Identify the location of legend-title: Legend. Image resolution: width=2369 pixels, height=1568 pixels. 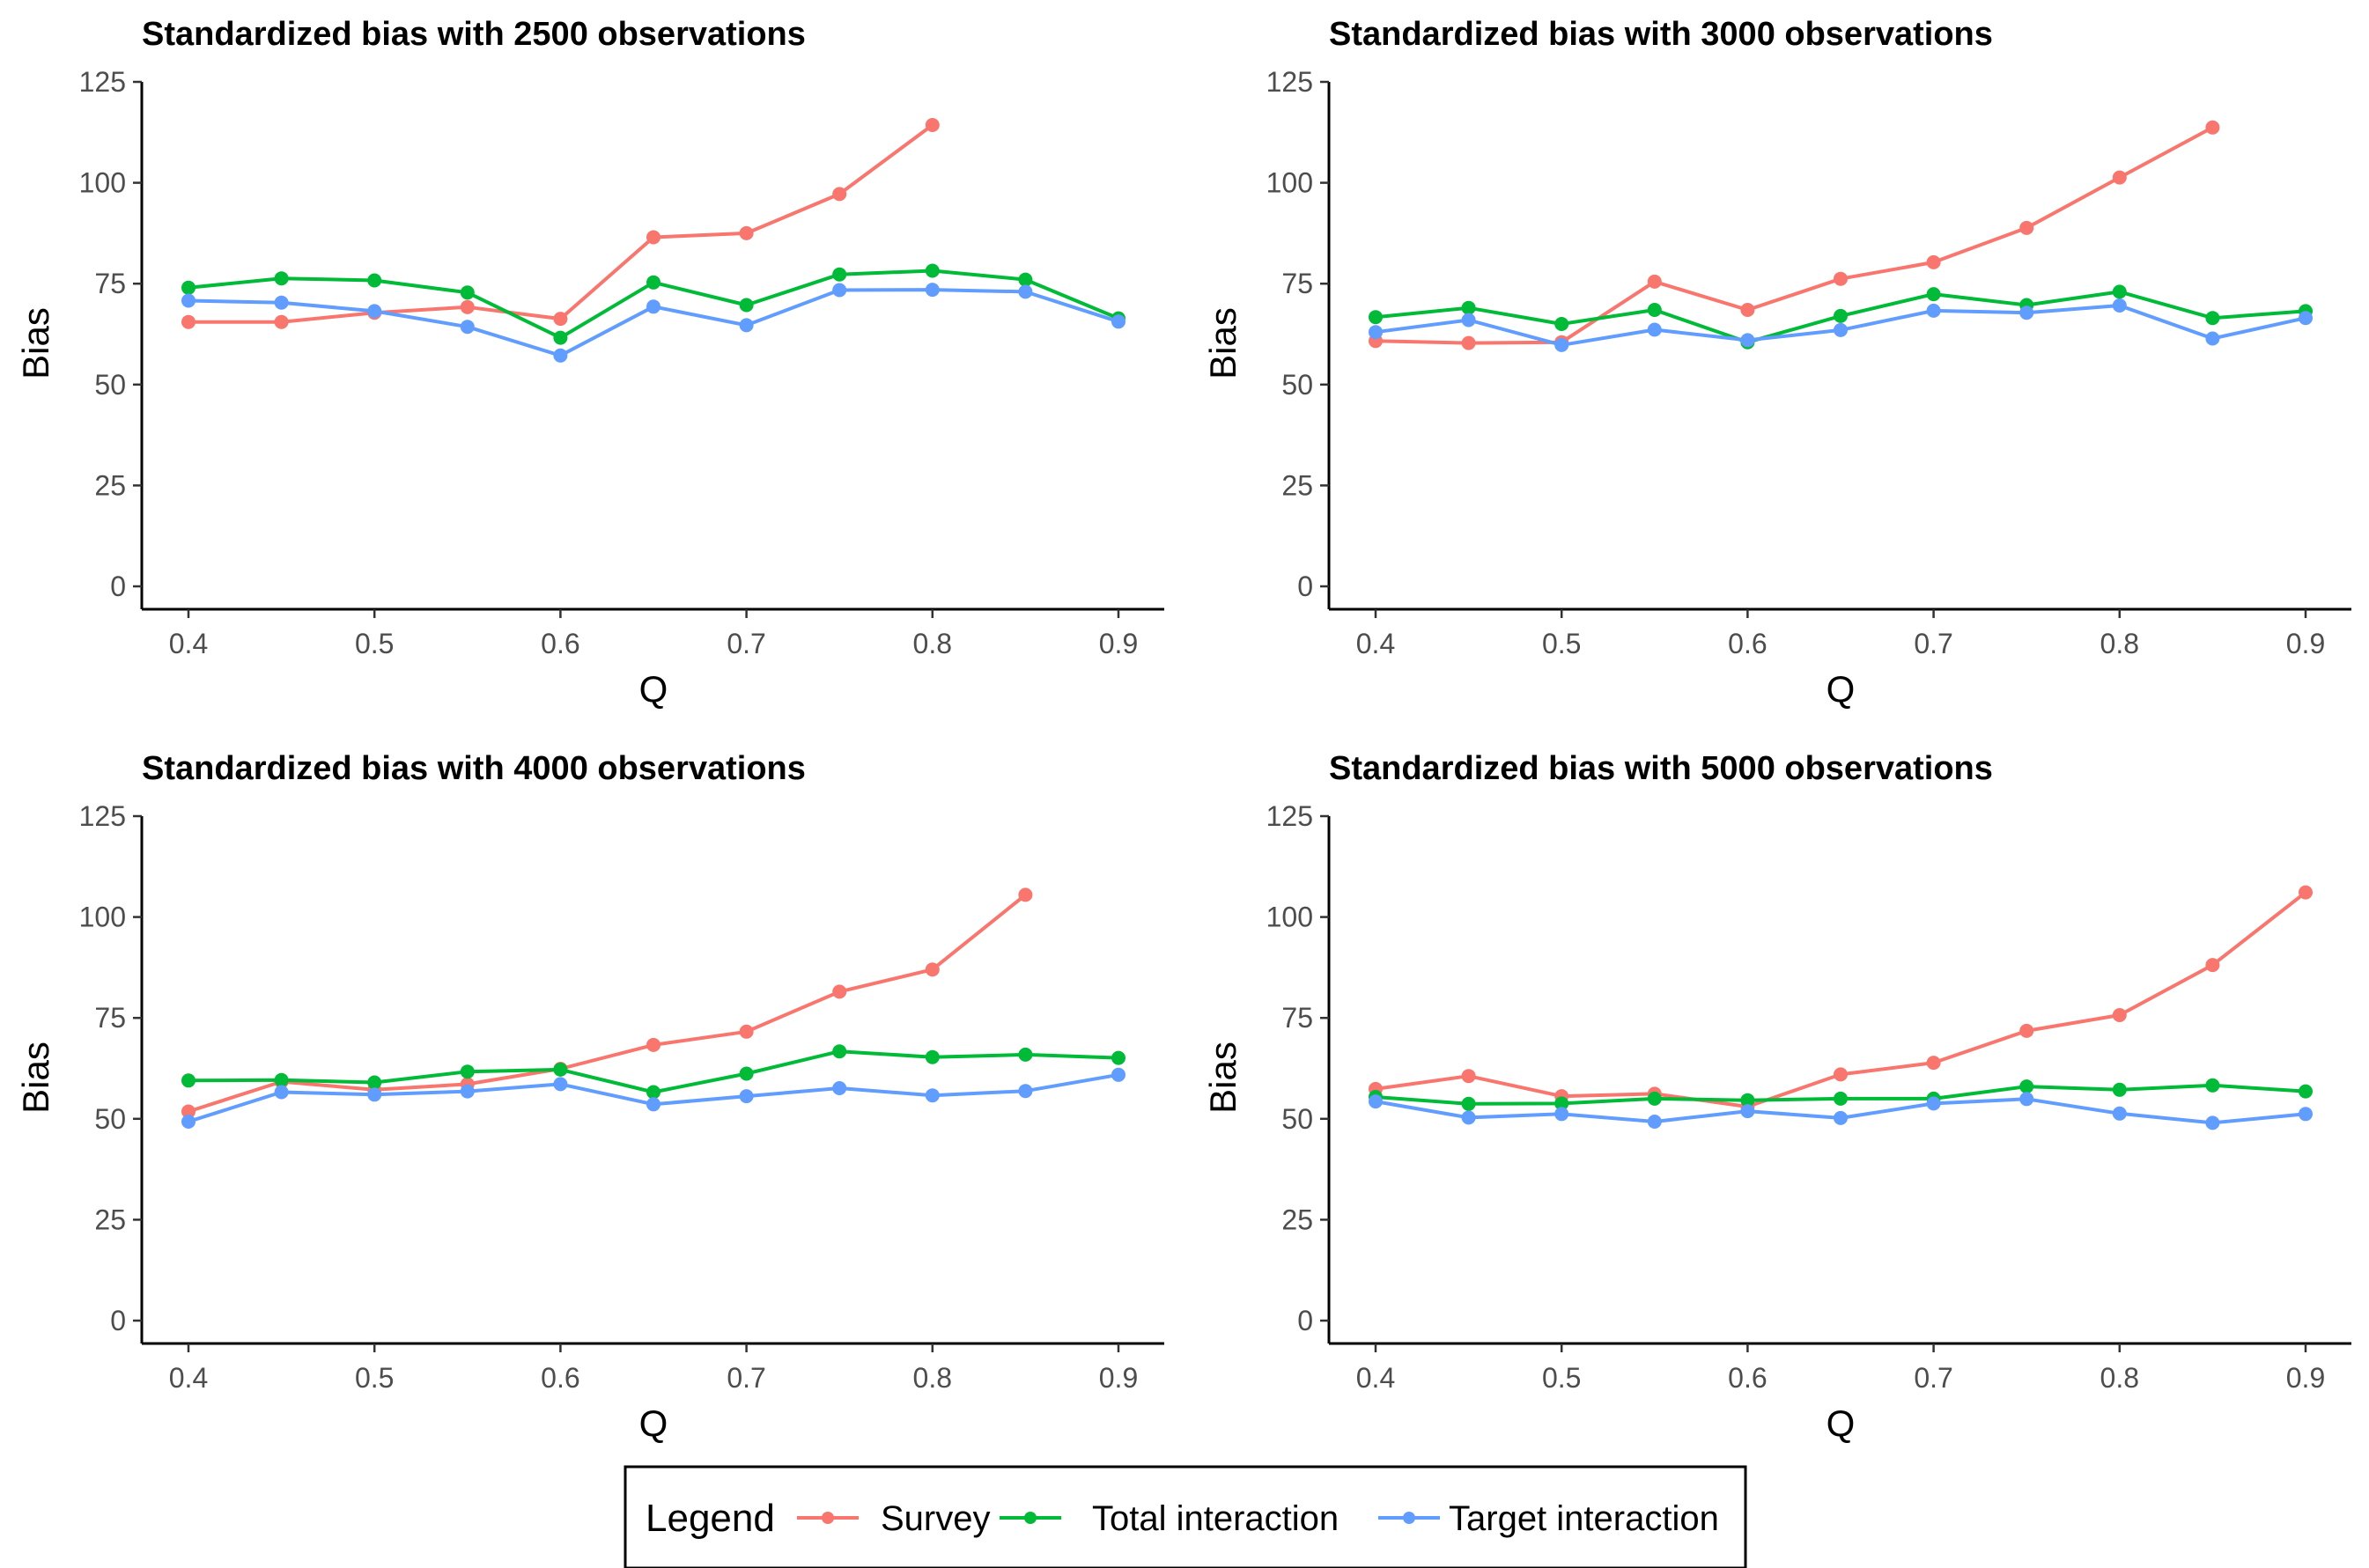
(710, 1518).